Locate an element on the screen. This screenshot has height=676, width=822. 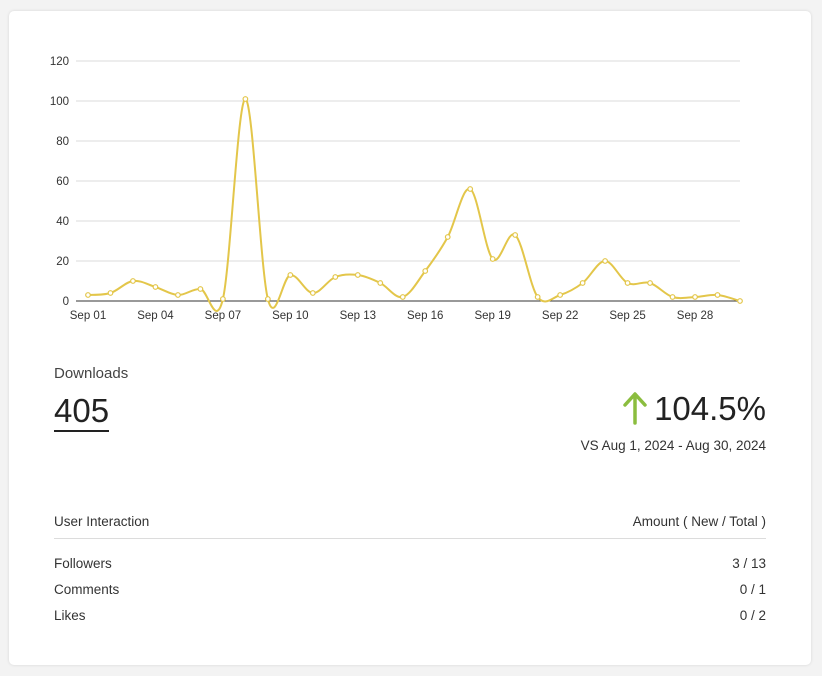
x-tick-label: Sep 19 is located at coordinates (492, 316).